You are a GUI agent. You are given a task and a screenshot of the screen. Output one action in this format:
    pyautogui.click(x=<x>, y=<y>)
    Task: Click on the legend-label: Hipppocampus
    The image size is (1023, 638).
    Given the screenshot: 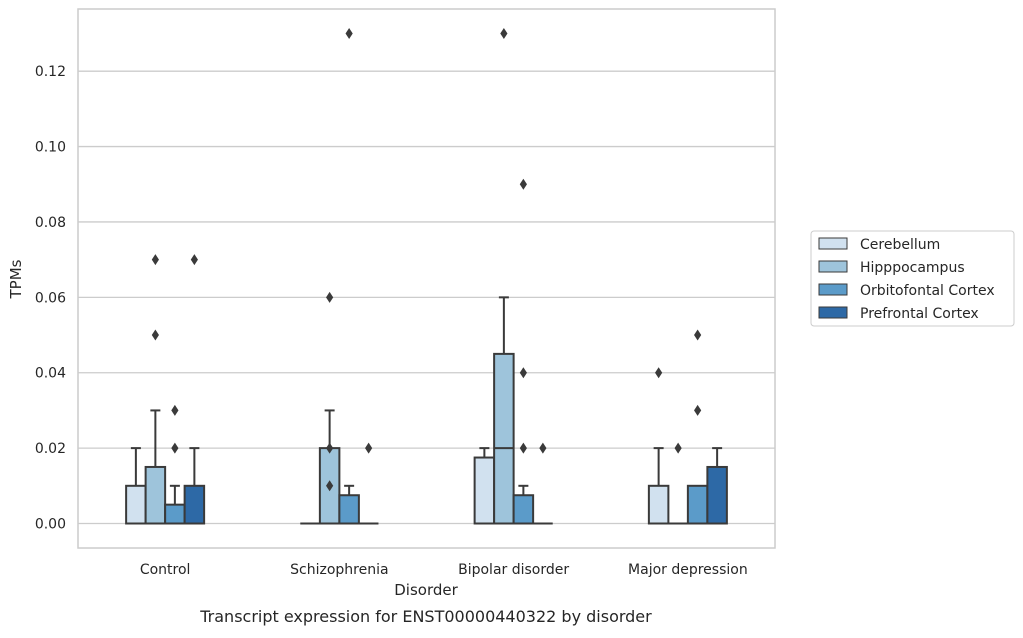 What is the action you would take?
    pyautogui.click(x=912, y=268)
    